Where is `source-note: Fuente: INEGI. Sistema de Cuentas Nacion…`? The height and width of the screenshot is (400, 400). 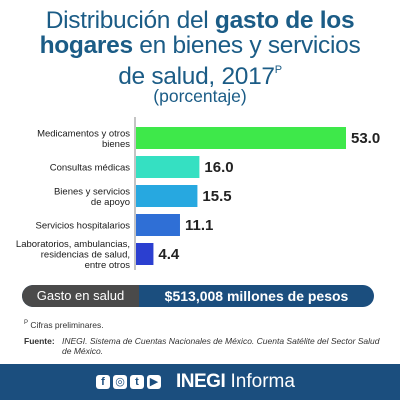 source-note: Fuente: INEGI. Sistema de Cuentas Nacion… is located at coordinates (204, 346).